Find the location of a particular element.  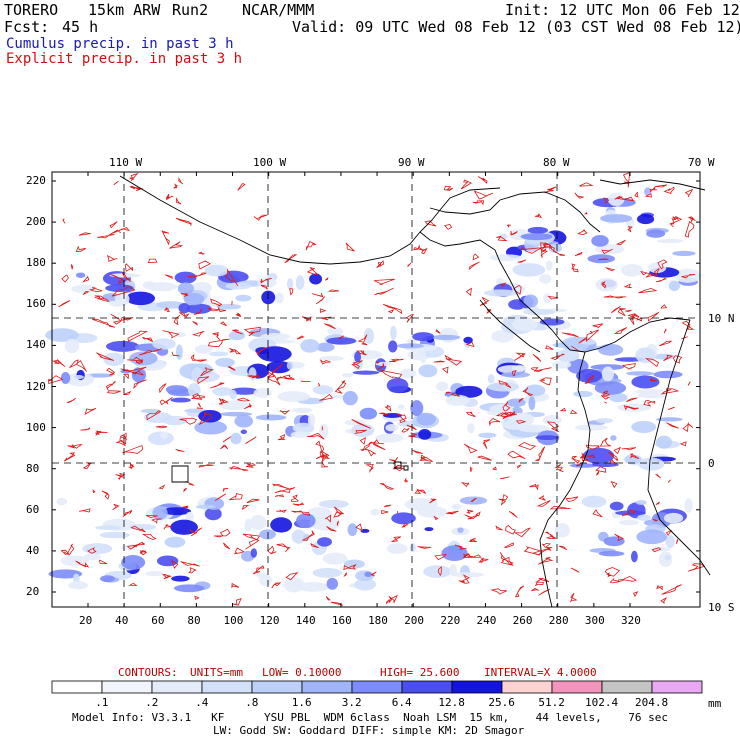

colorbar is located at coordinates (377, 687).